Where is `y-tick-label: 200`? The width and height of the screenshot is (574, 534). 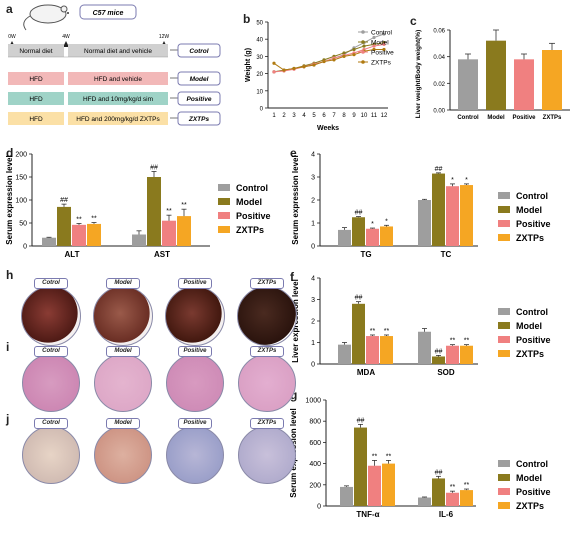 y-tick-label: 200 is located at coordinates (315, 485).